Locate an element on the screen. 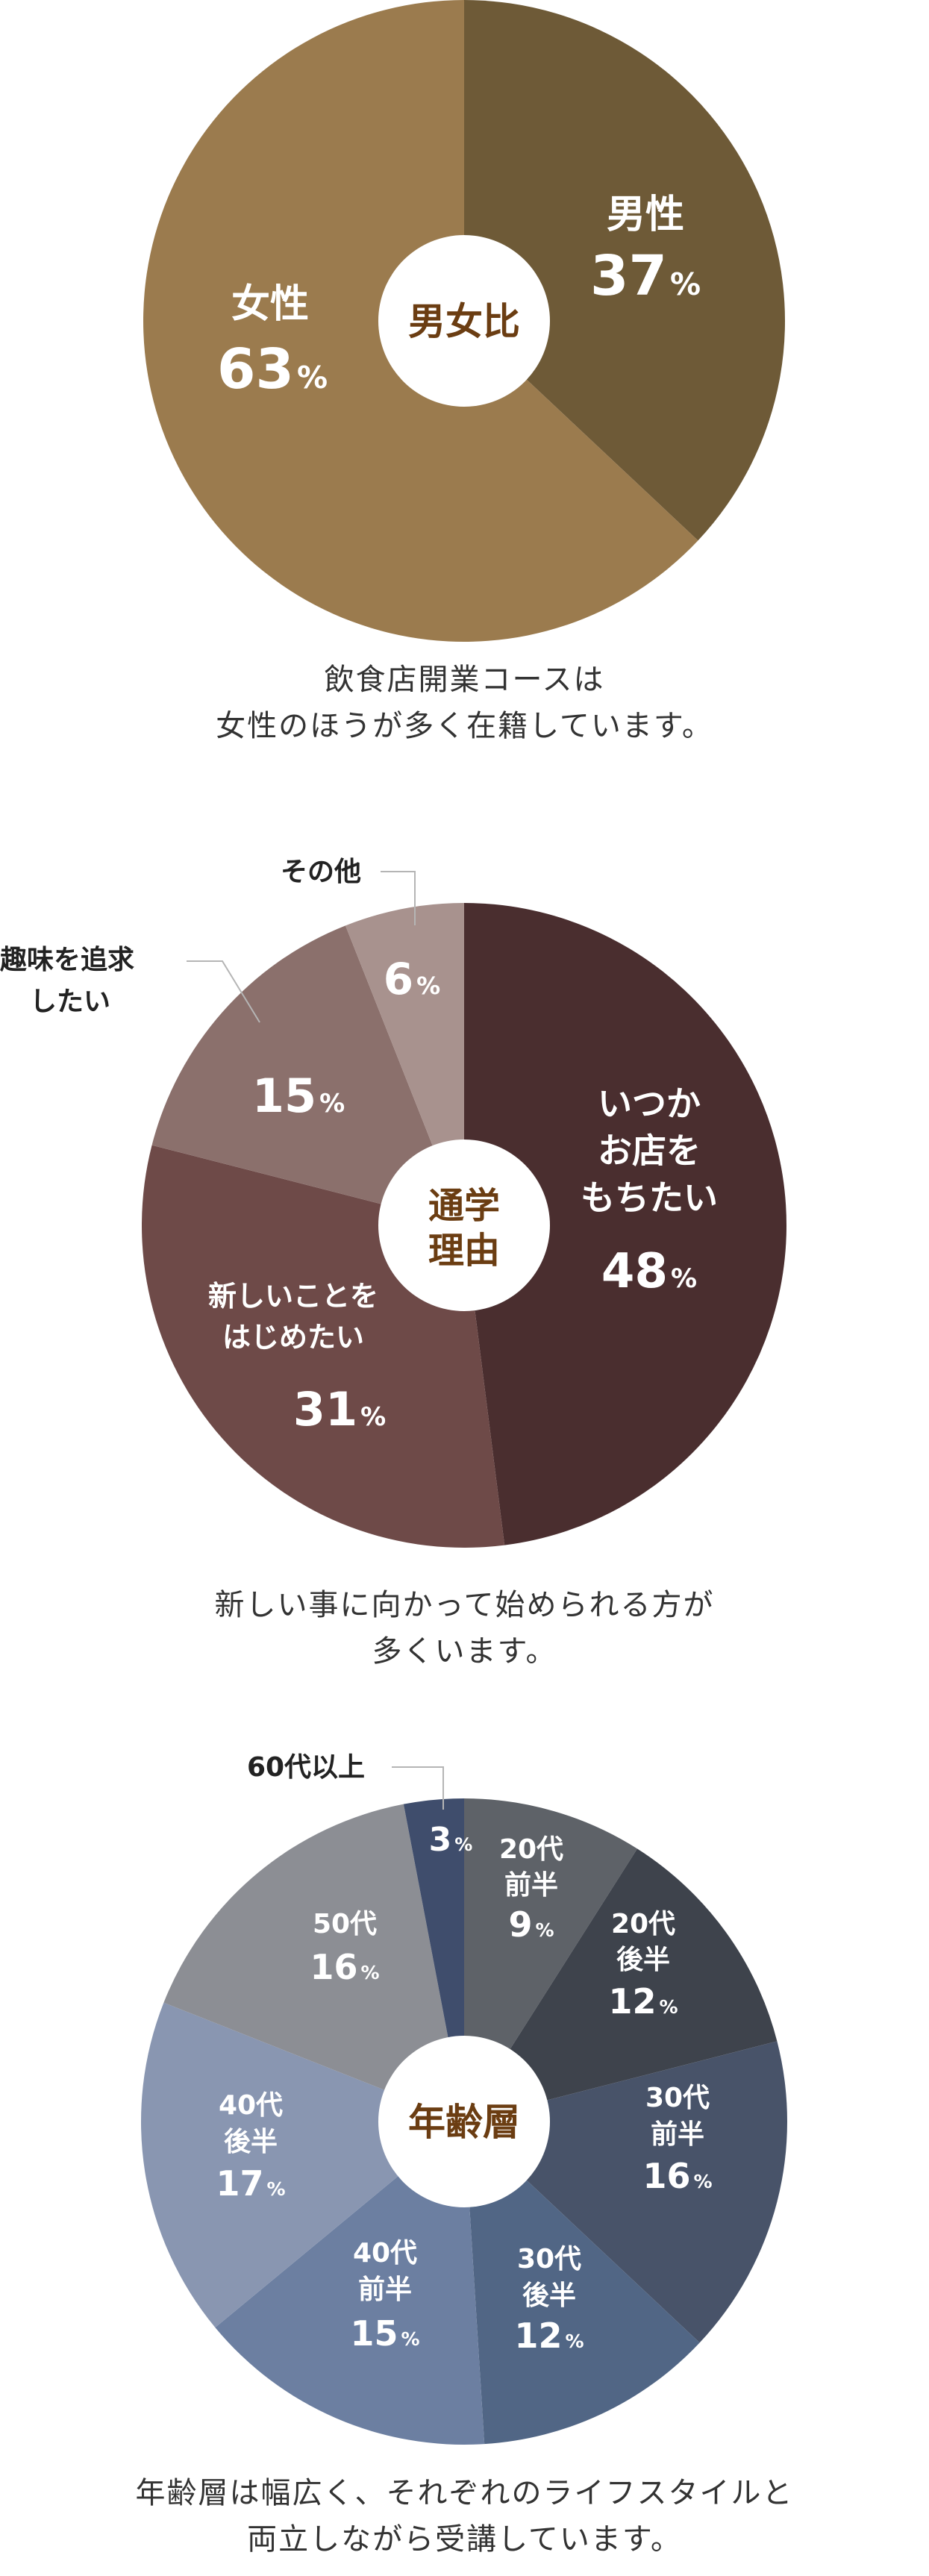 This screenshot has height=2576, width=929. reason-label-0-line-1: いつか is located at coordinates (649, 1104).